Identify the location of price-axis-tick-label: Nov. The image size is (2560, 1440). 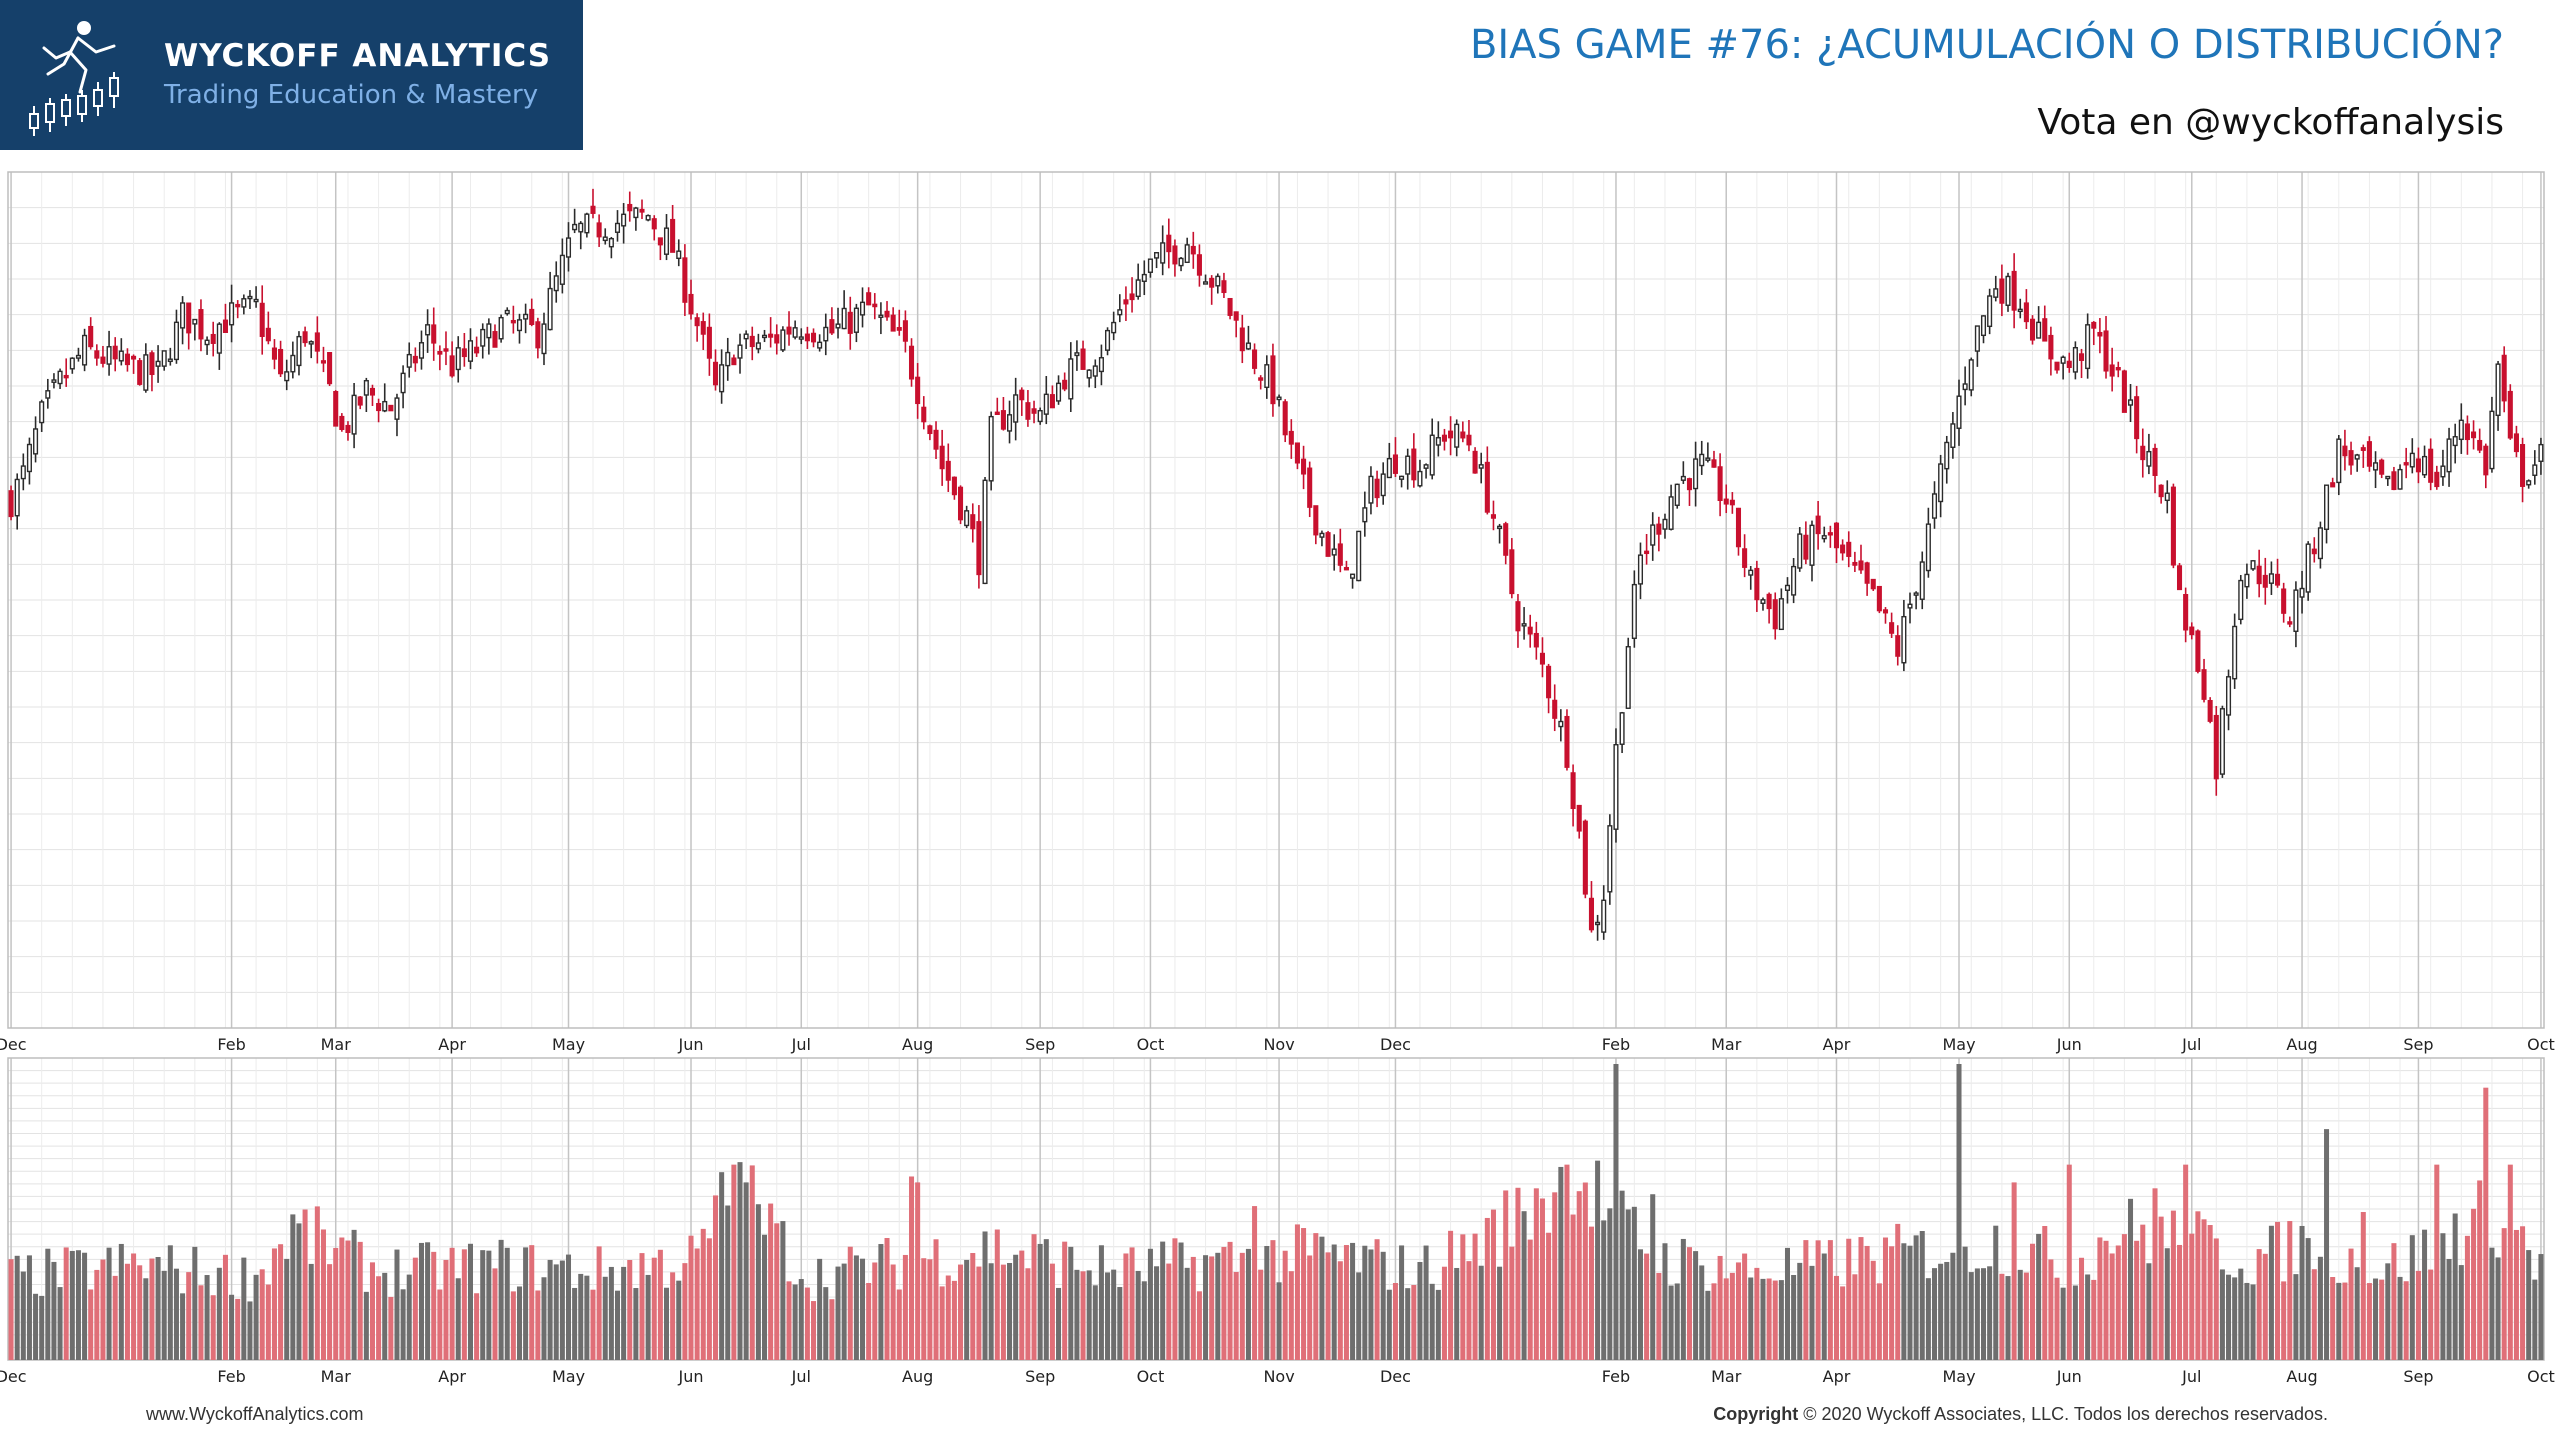
(1278, 1044).